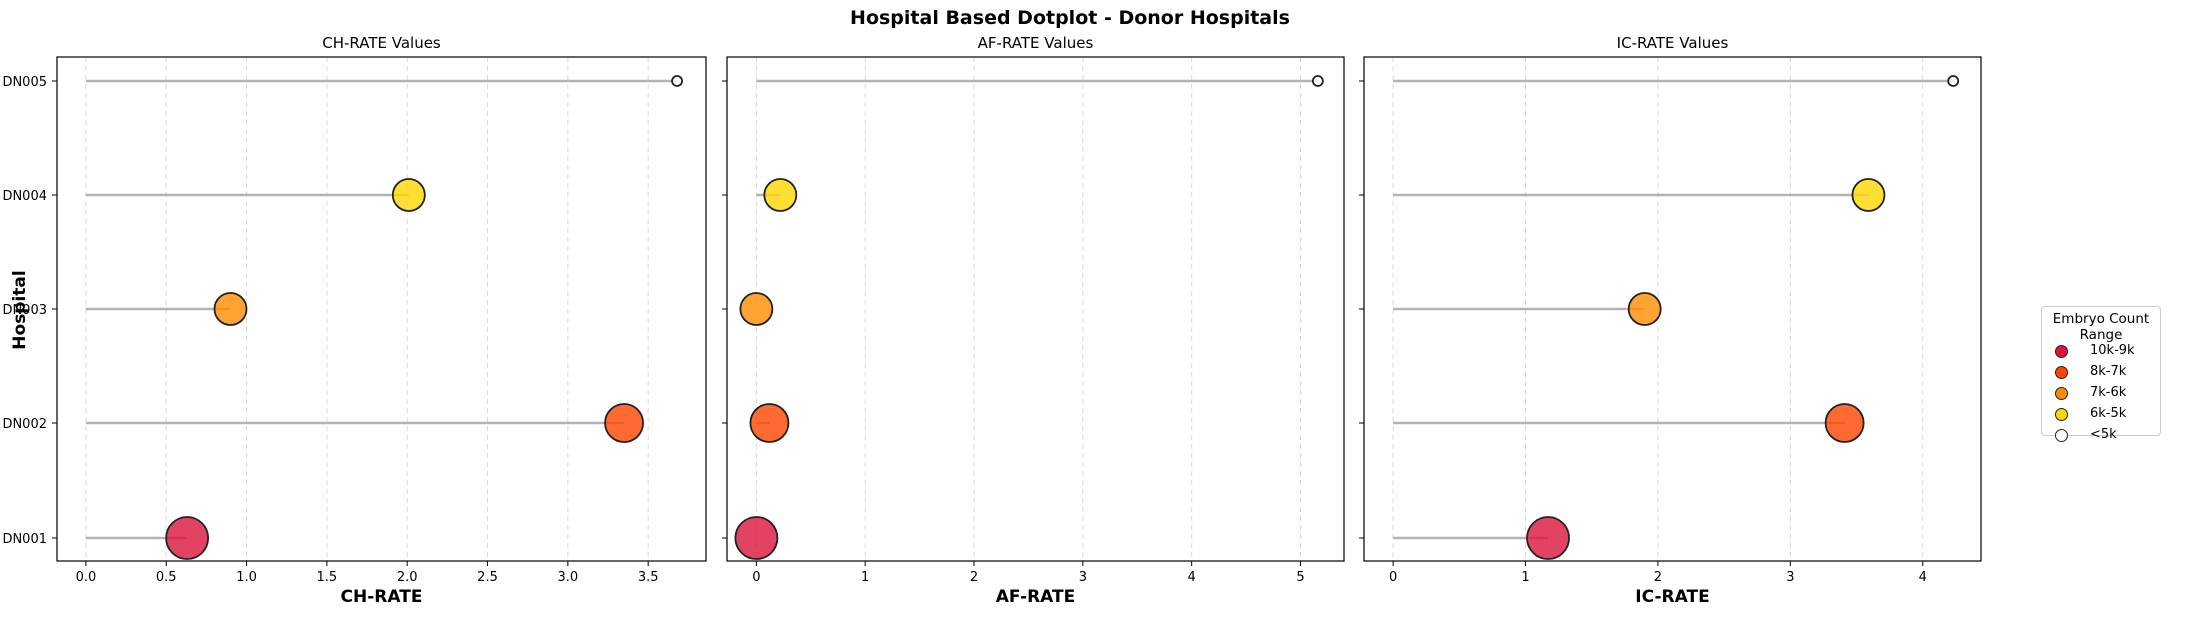 This screenshot has width=2210, height=617. I want to click on legend-item: 7k-6k, so click(2101, 395).